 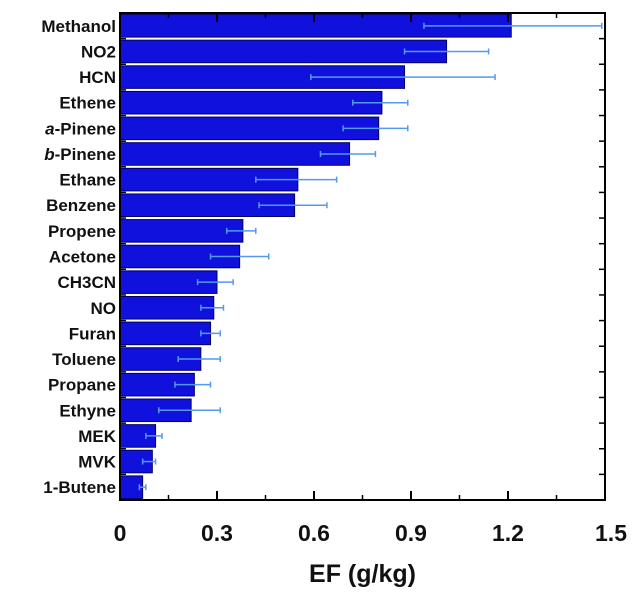 I want to click on bar-no, so click(x=167, y=307).